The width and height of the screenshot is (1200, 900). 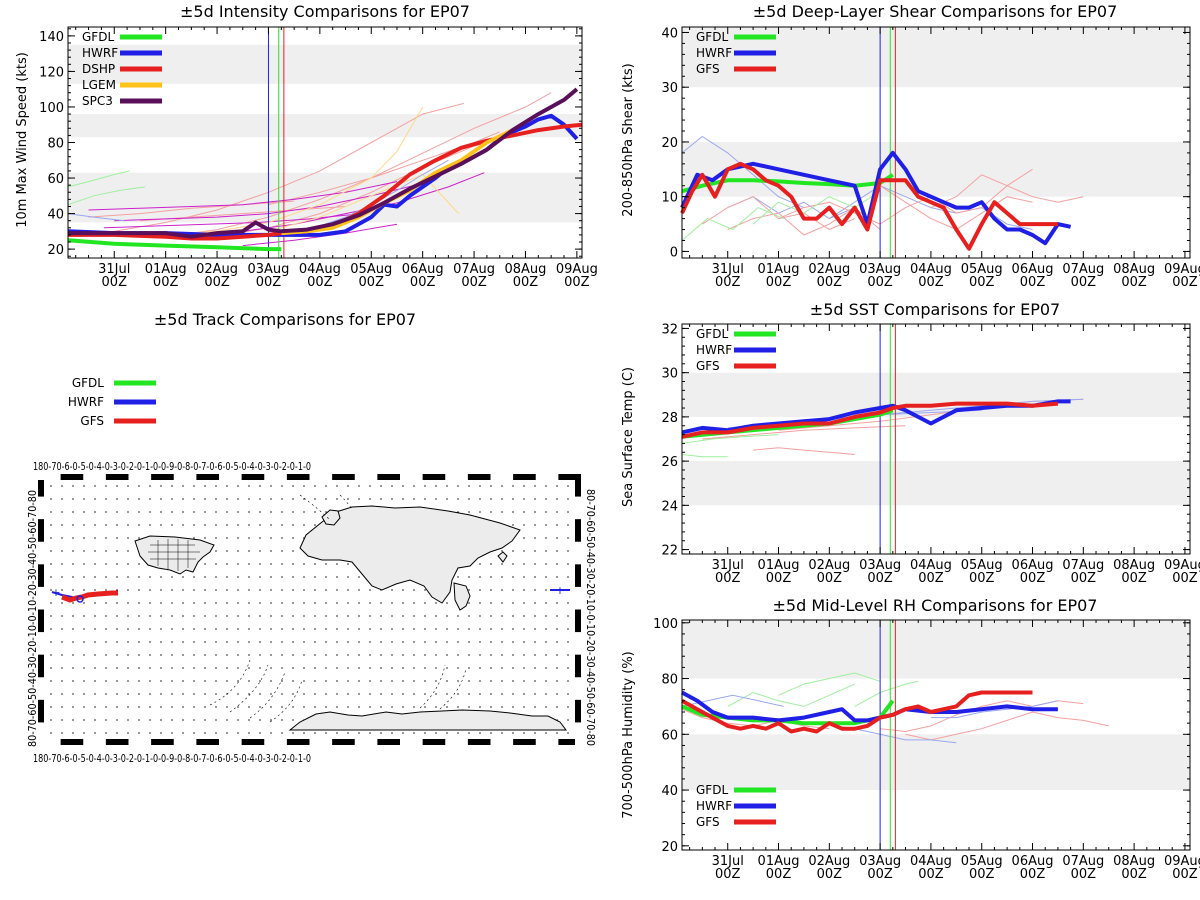 What do you see at coordinates (51, 72) in the screenshot?
I see `intensity-ytick-label-5: 120` at bounding box center [51, 72].